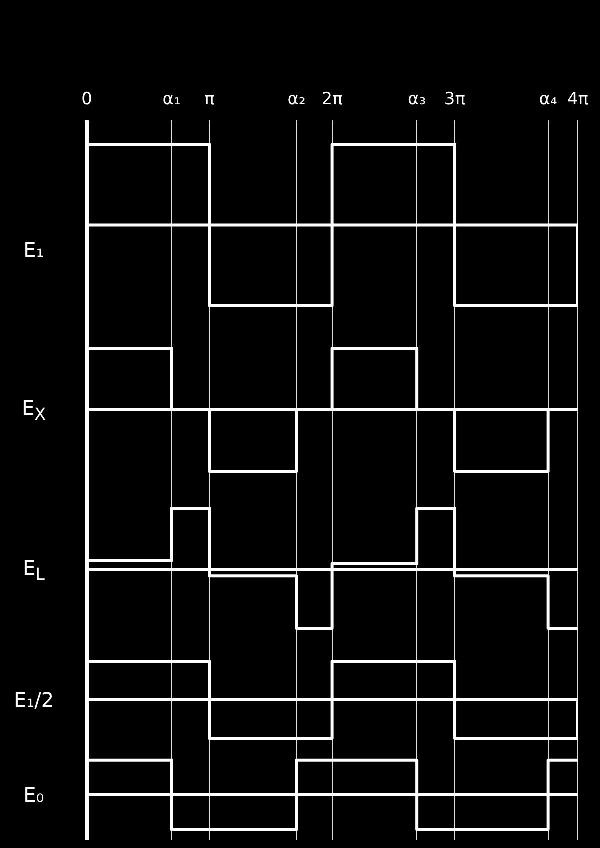 This screenshot has width=600, height=848. What do you see at coordinates (548, 100) in the screenshot?
I see `x-tick-label: α₄` at bounding box center [548, 100].